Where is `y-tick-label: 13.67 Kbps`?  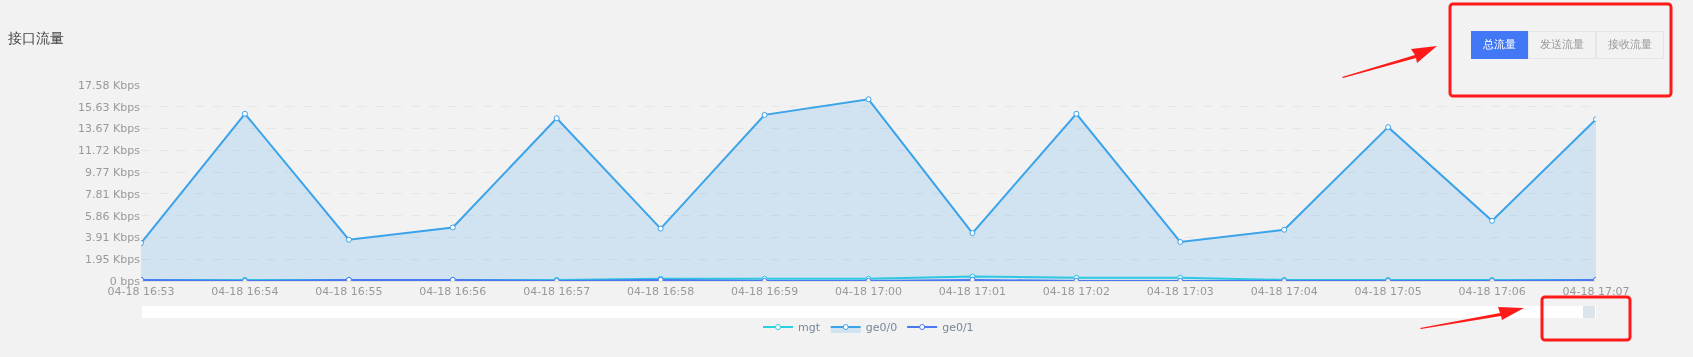
y-tick-label: 13.67 Kbps is located at coordinates (109, 129).